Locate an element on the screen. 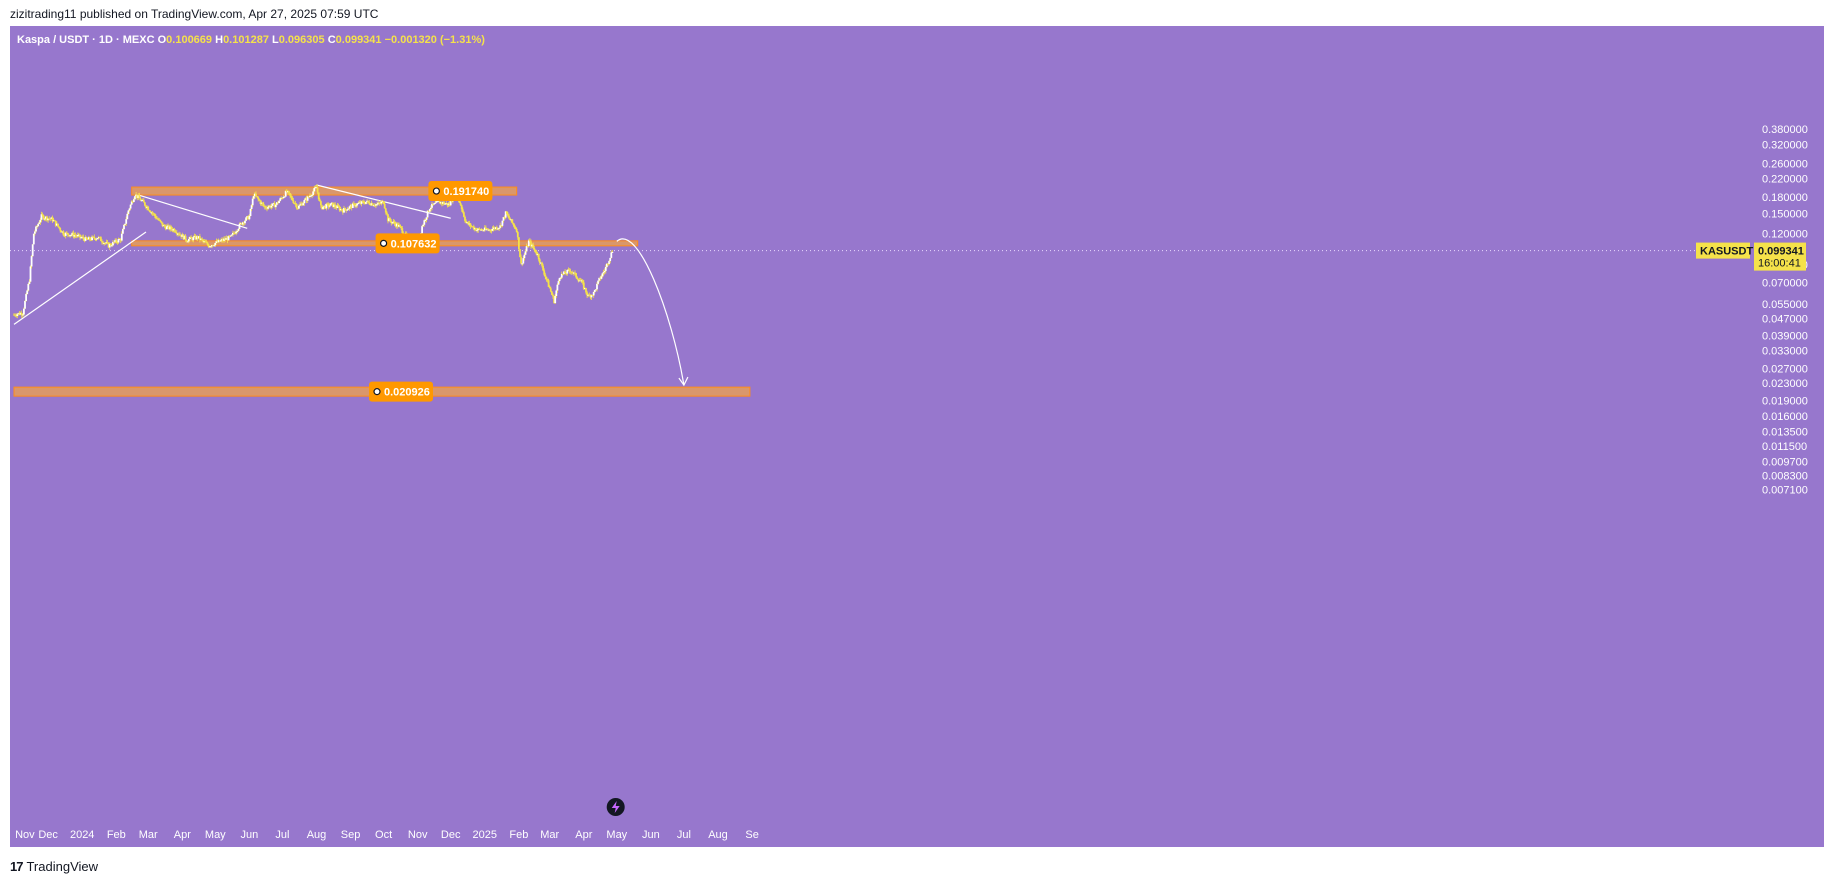 The height and width of the screenshot is (883, 1835). price-badge-value: 0.099341 is located at coordinates (1781, 252).